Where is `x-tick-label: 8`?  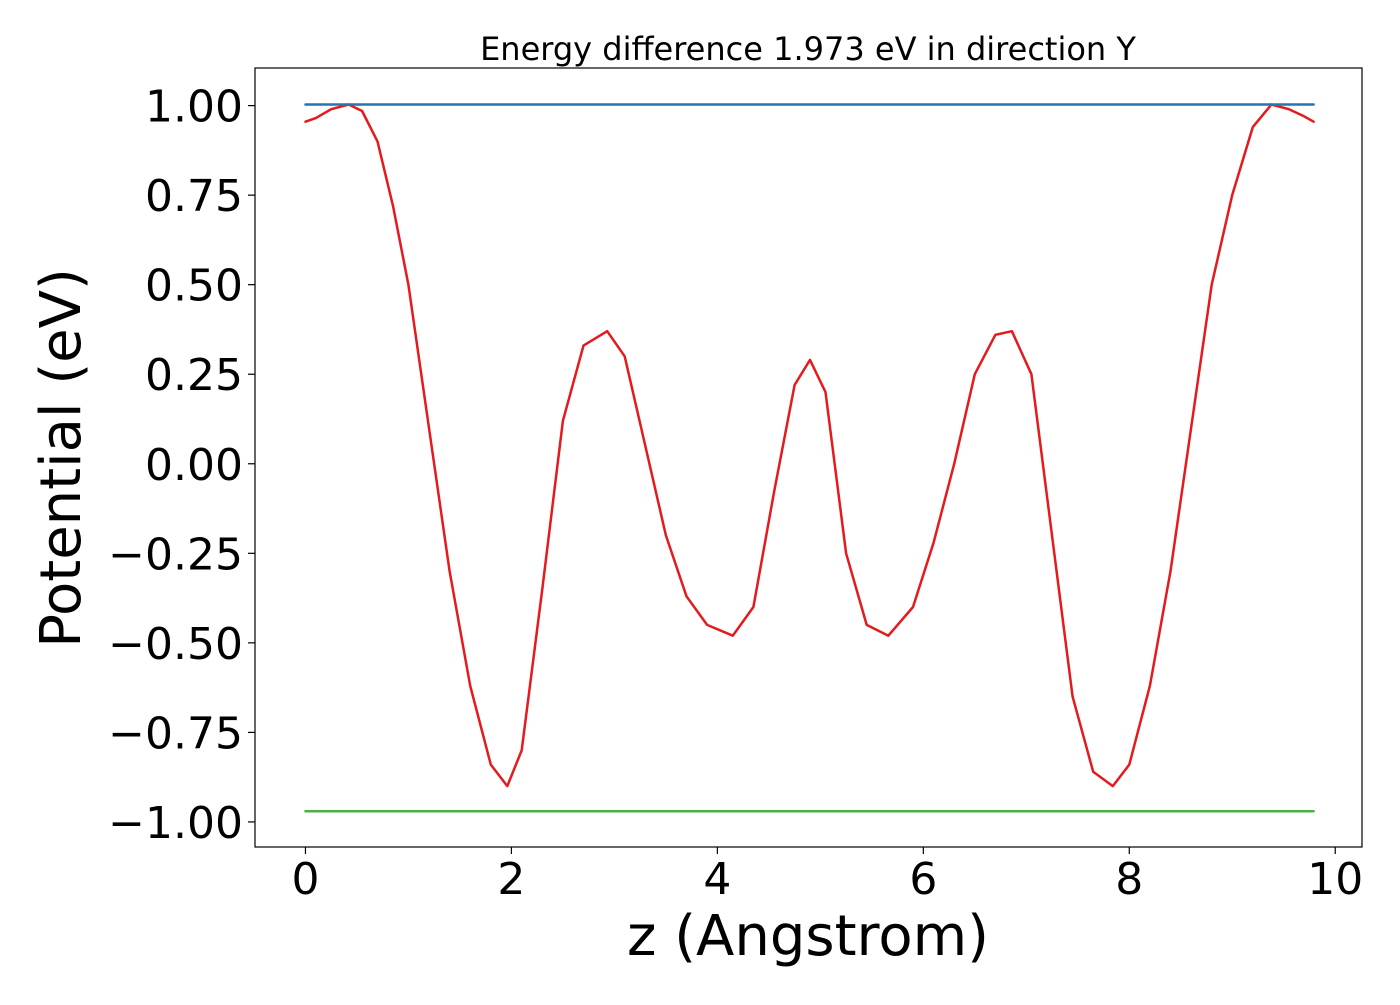
x-tick-label: 8 is located at coordinates (1129, 879).